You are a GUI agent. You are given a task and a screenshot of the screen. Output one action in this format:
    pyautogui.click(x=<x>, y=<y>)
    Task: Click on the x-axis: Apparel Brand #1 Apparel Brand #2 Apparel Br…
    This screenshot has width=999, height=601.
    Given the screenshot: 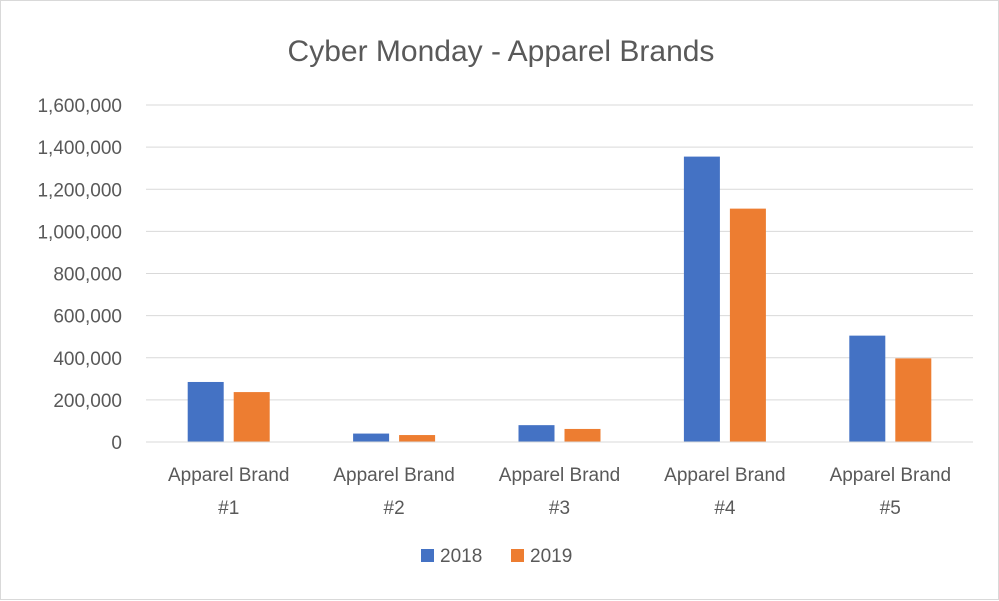 What is the action you would take?
    pyautogui.click(x=559, y=480)
    